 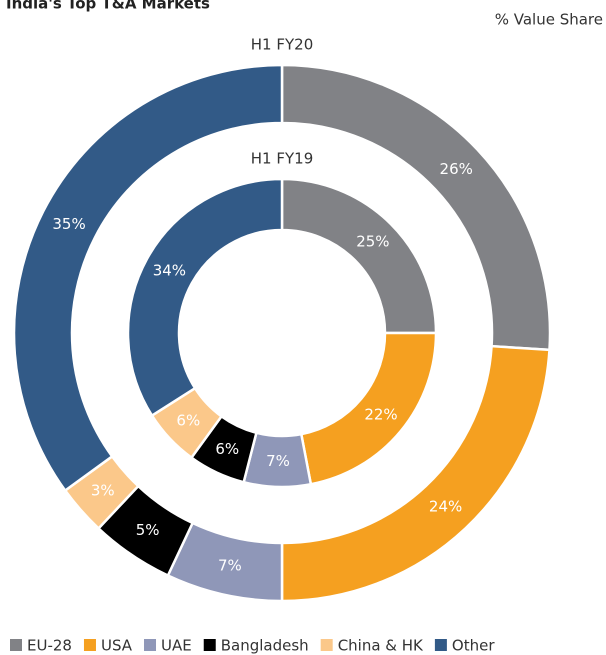 What do you see at coordinates (103, 491) in the screenshot?
I see `data-label: 3%` at bounding box center [103, 491].